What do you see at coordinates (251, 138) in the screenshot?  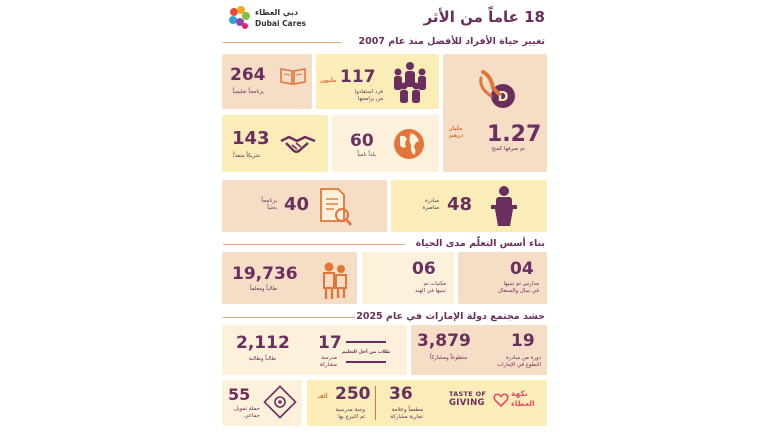 I see `stat-value: 143` at bounding box center [251, 138].